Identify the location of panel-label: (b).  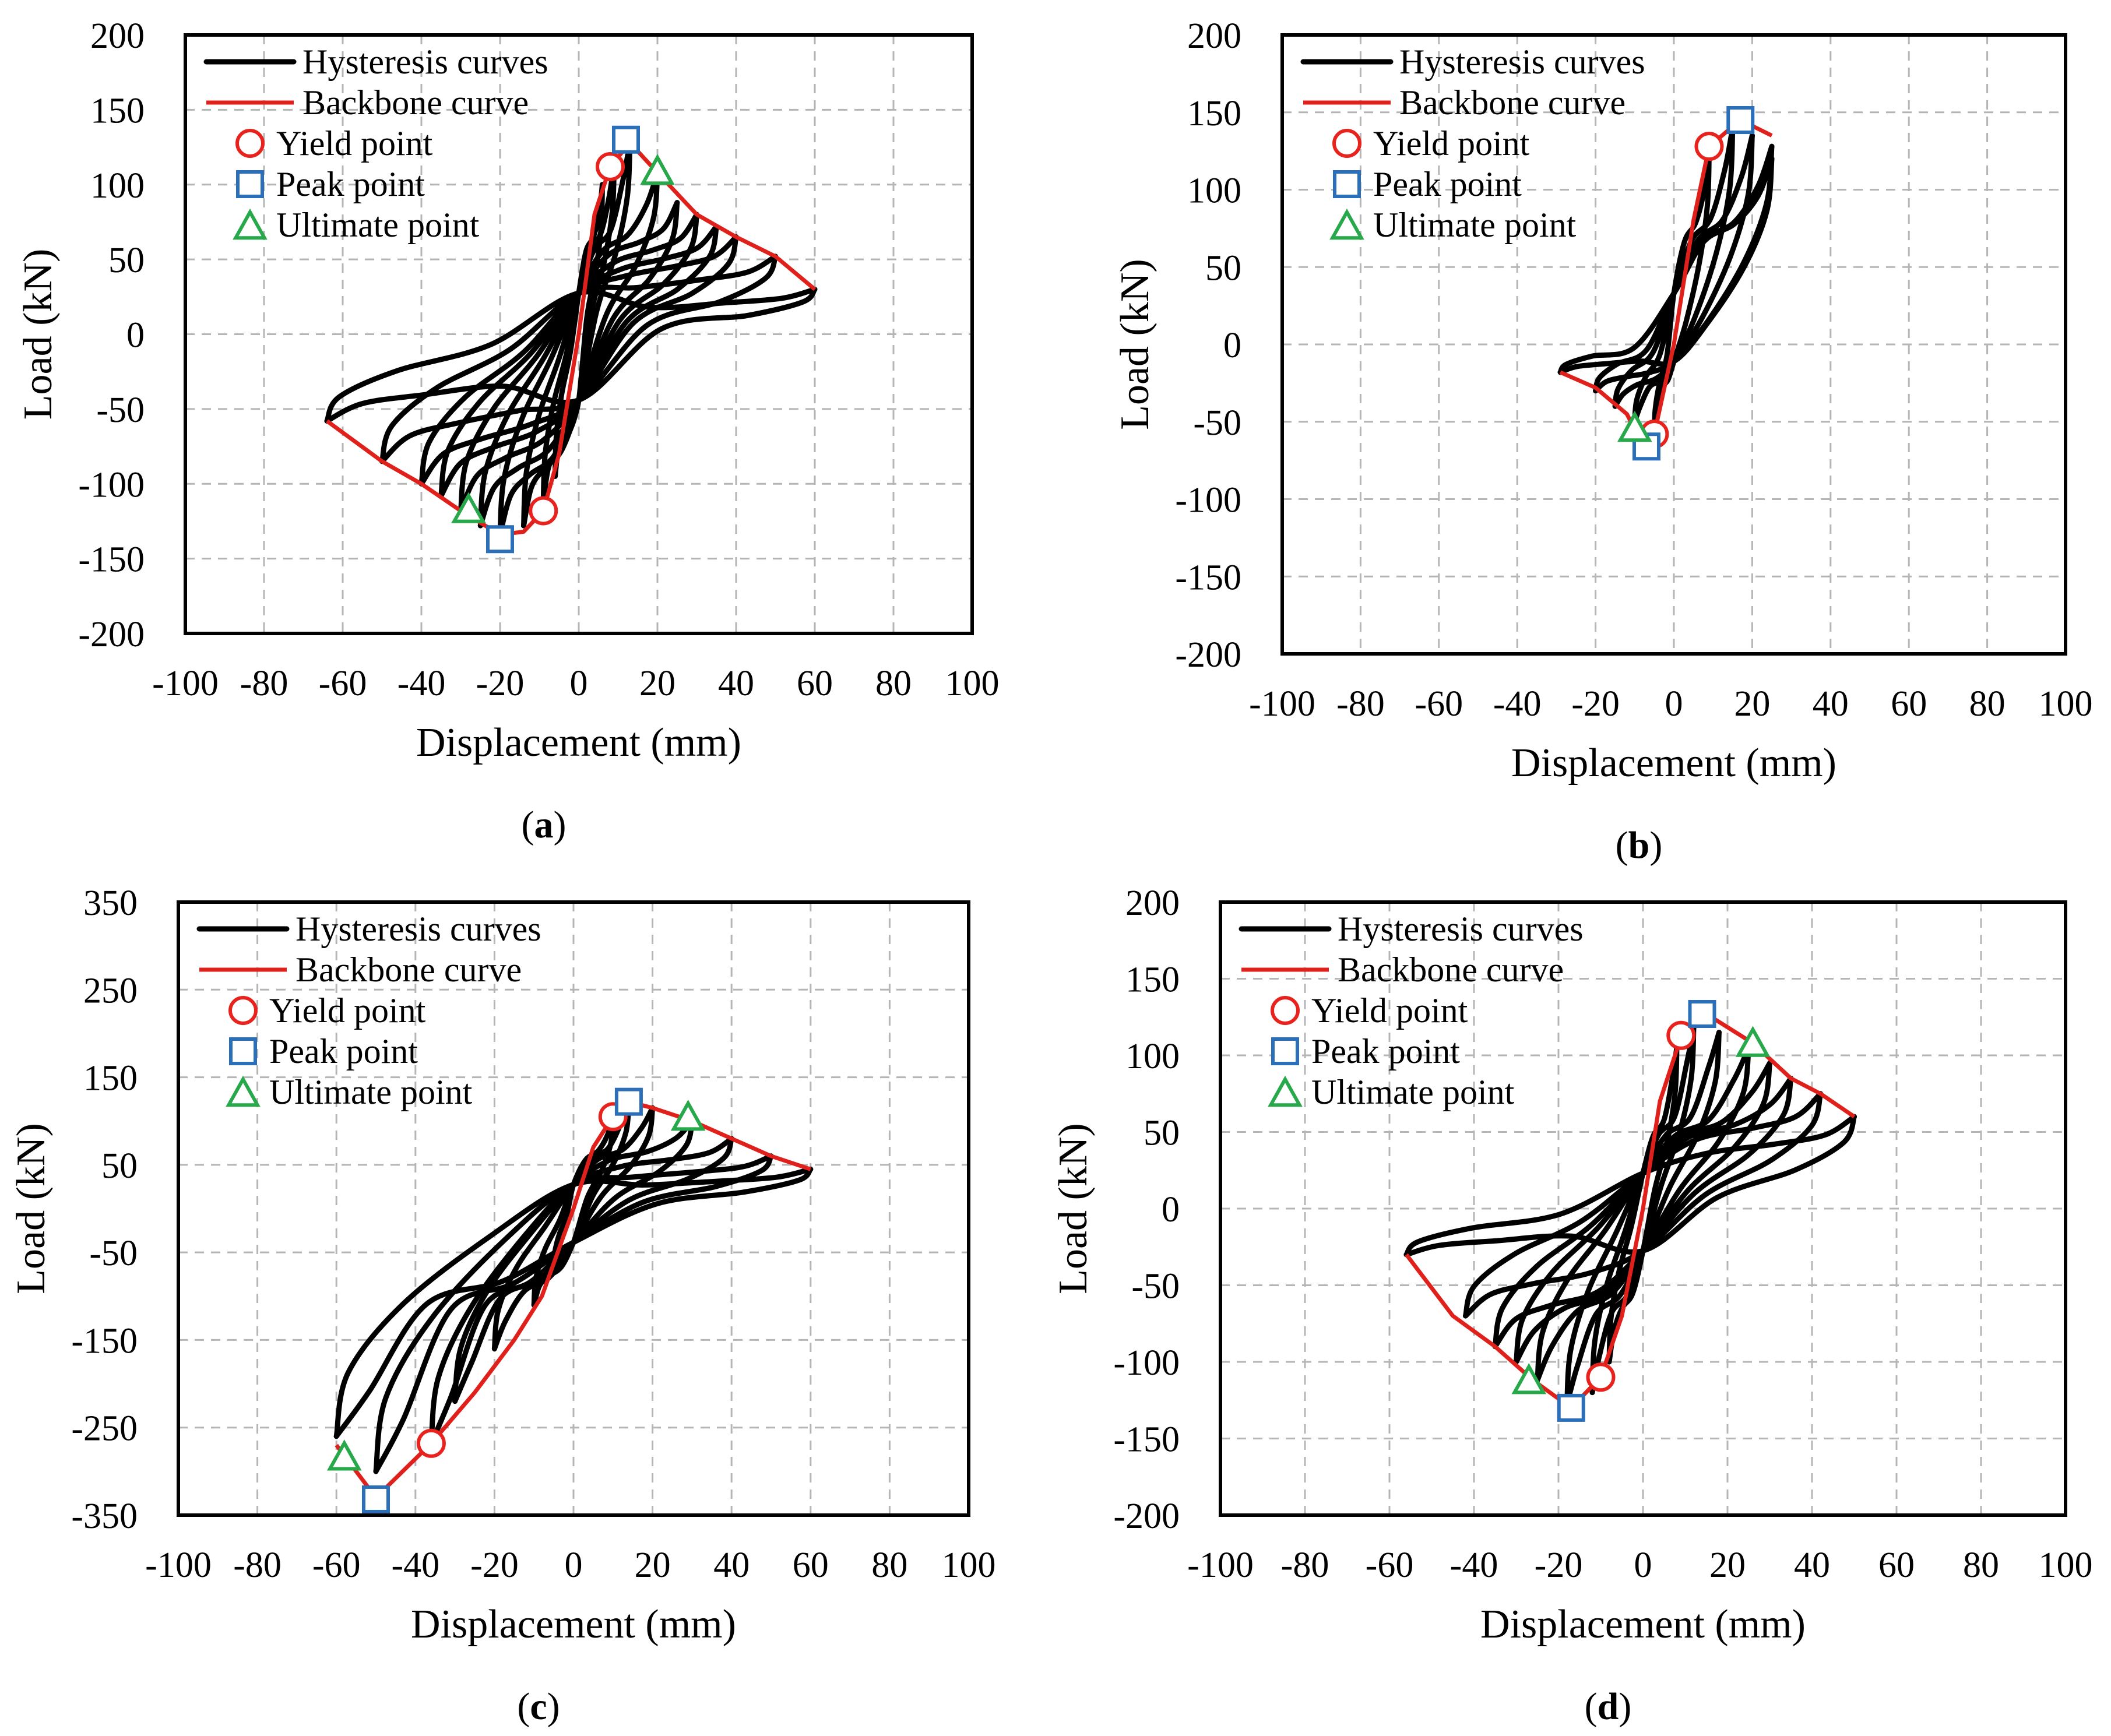
(1639, 845).